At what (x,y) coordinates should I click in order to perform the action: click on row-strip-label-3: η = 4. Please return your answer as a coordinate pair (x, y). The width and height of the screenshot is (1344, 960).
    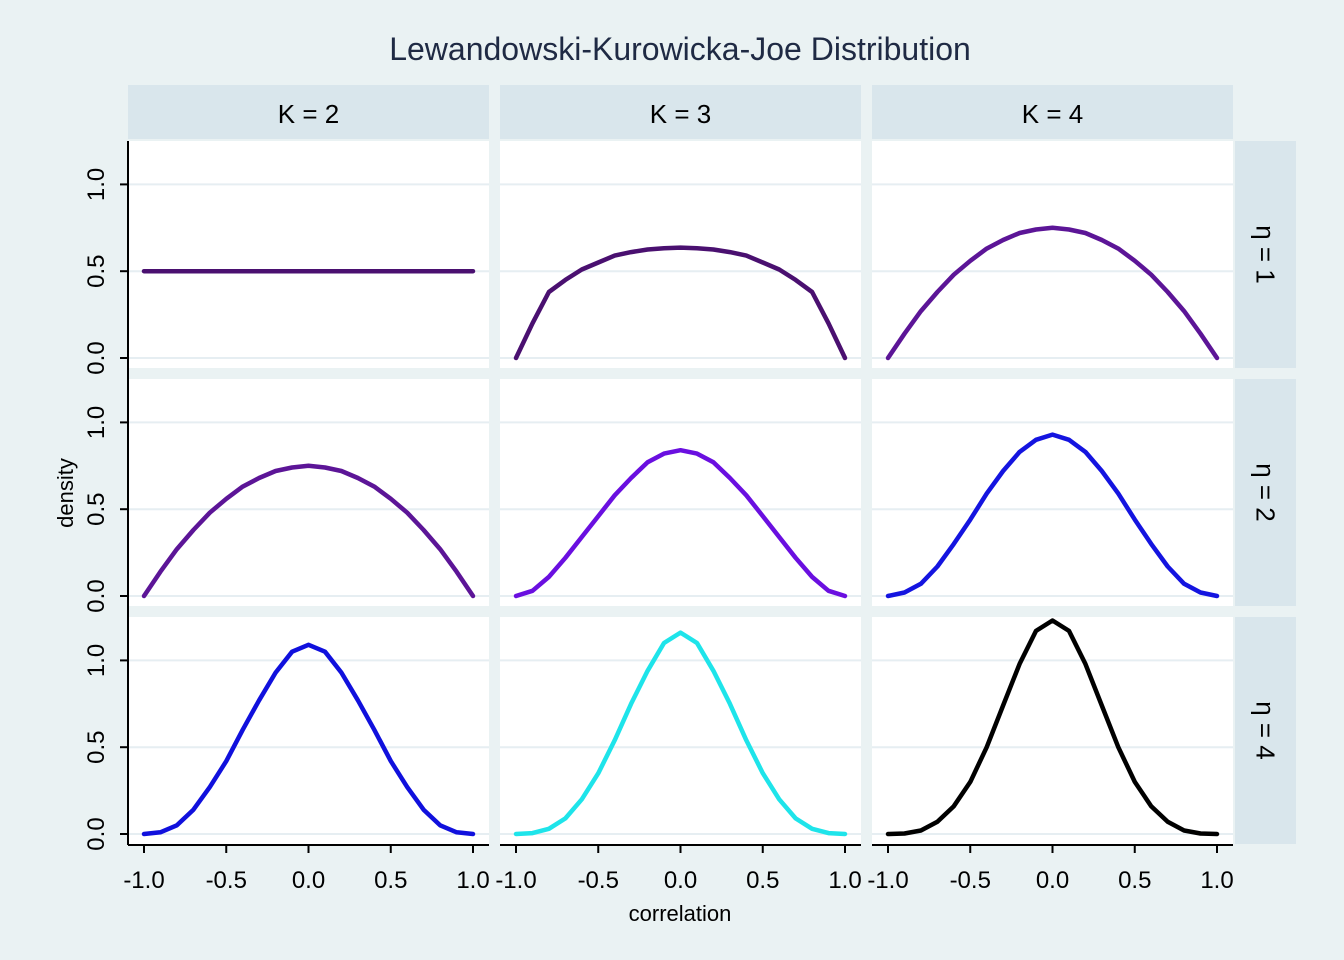
    Looking at the image, I should click on (1266, 730).